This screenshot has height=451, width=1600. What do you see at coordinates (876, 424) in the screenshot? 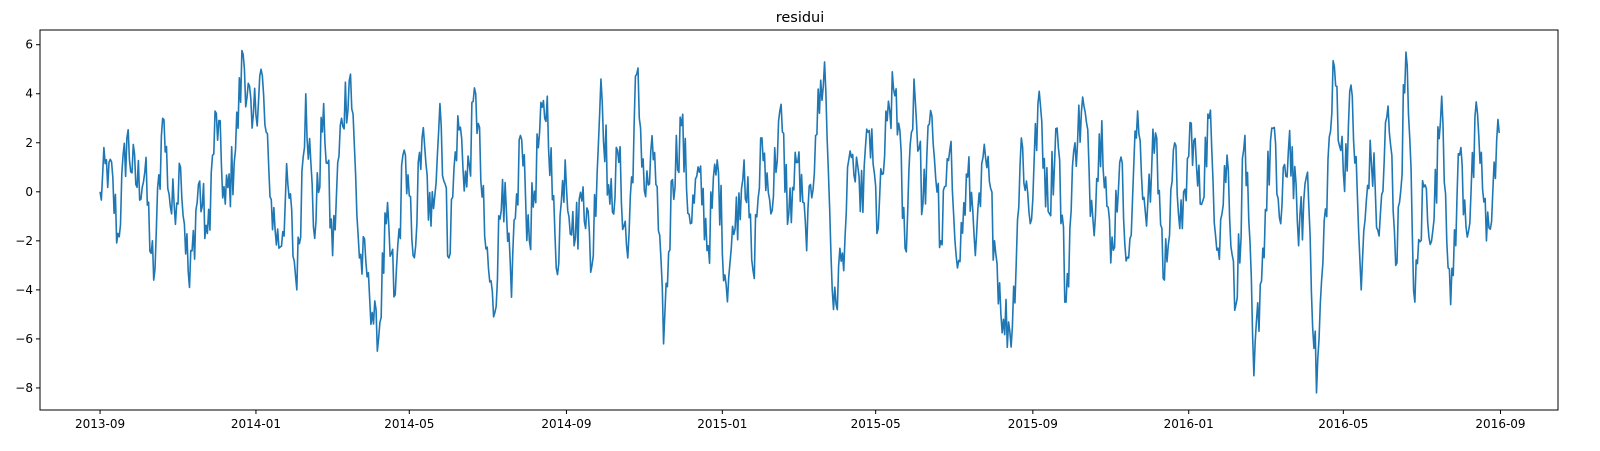
I see `x-tick-label: 2015-05` at bounding box center [876, 424].